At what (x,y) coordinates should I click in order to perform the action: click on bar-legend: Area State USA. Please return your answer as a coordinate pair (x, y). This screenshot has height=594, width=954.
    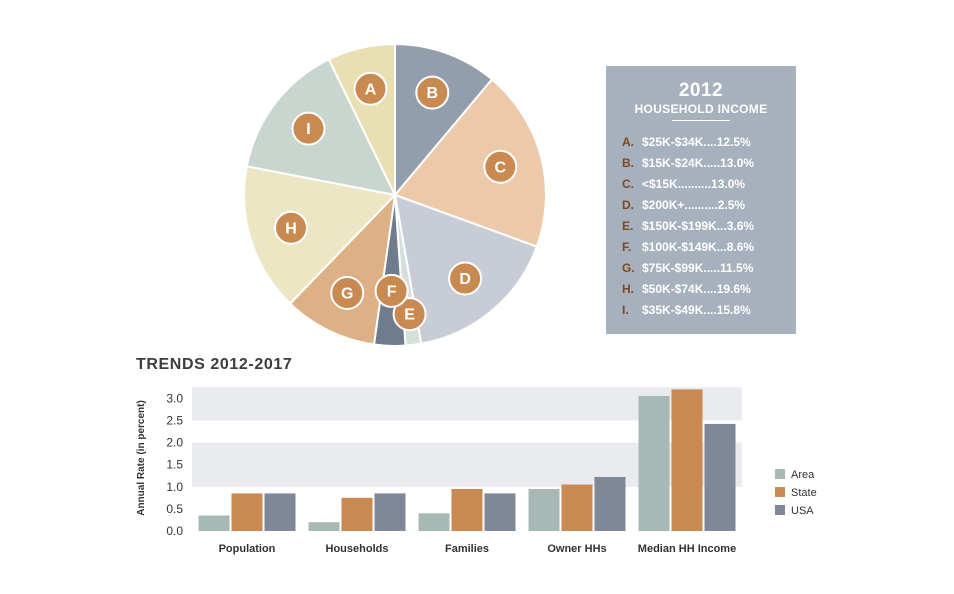
    Looking at the image, I should click on (796, 493).